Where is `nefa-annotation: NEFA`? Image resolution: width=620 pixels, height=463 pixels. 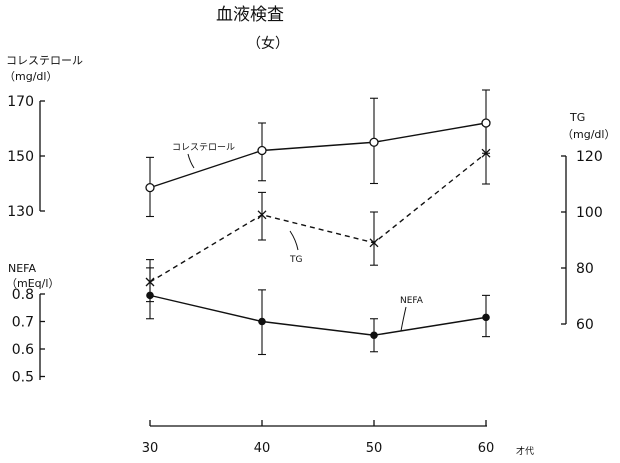 nefa-annotation: NEFA is located at coordinates (412, 301).